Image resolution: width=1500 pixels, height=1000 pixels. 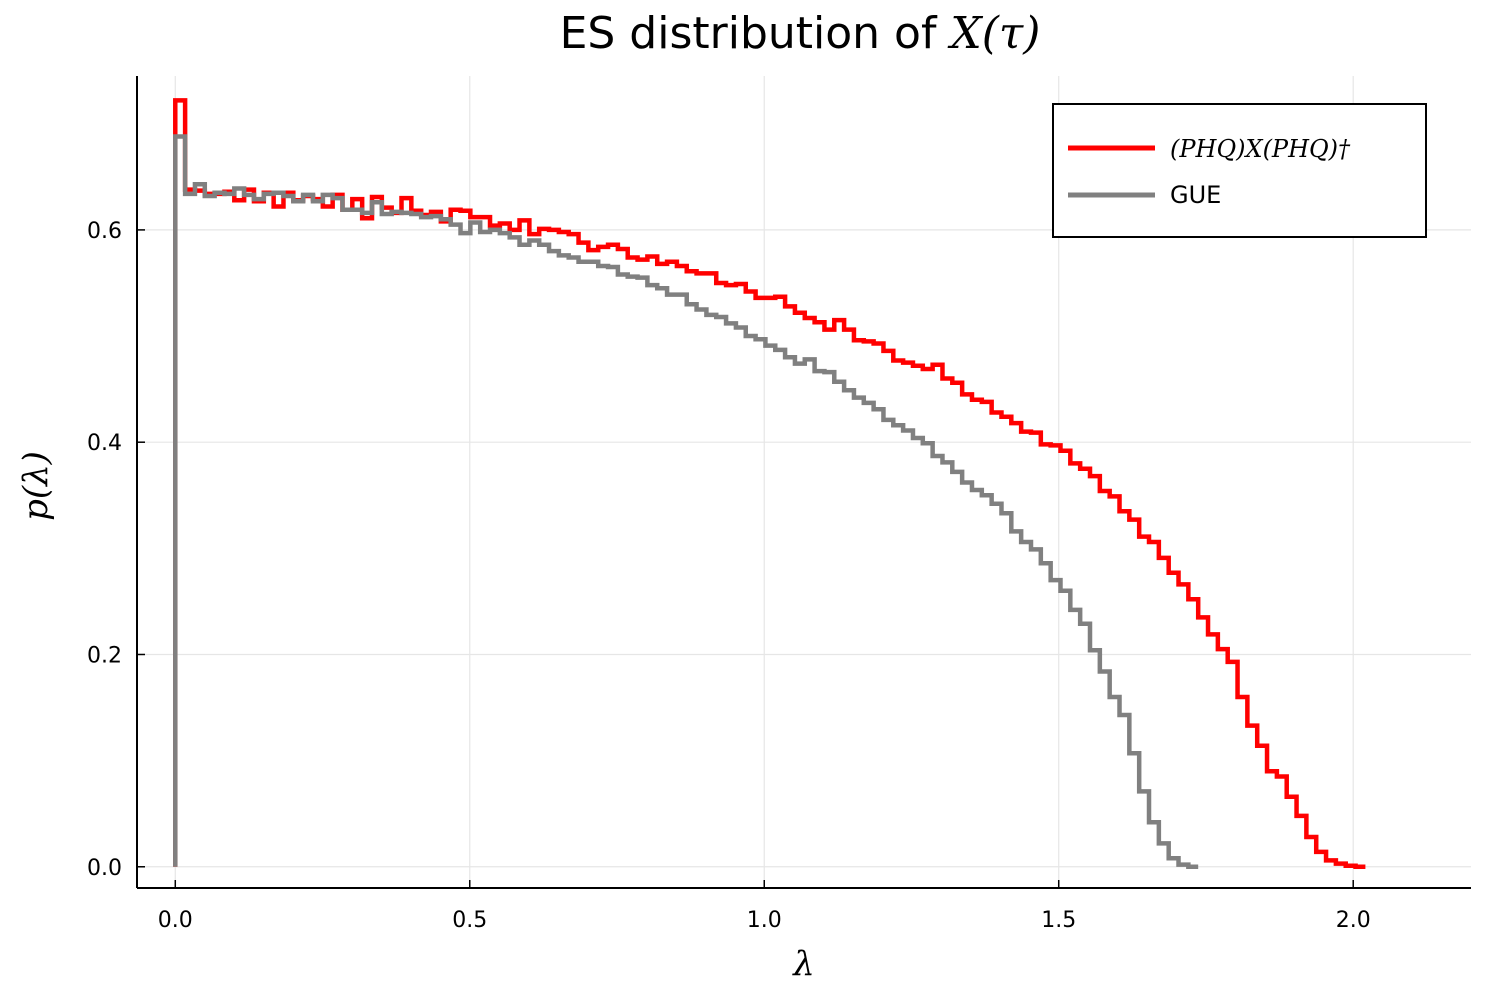 I want to click on x-tick-label: 0.5, so click(x=469, y=920).